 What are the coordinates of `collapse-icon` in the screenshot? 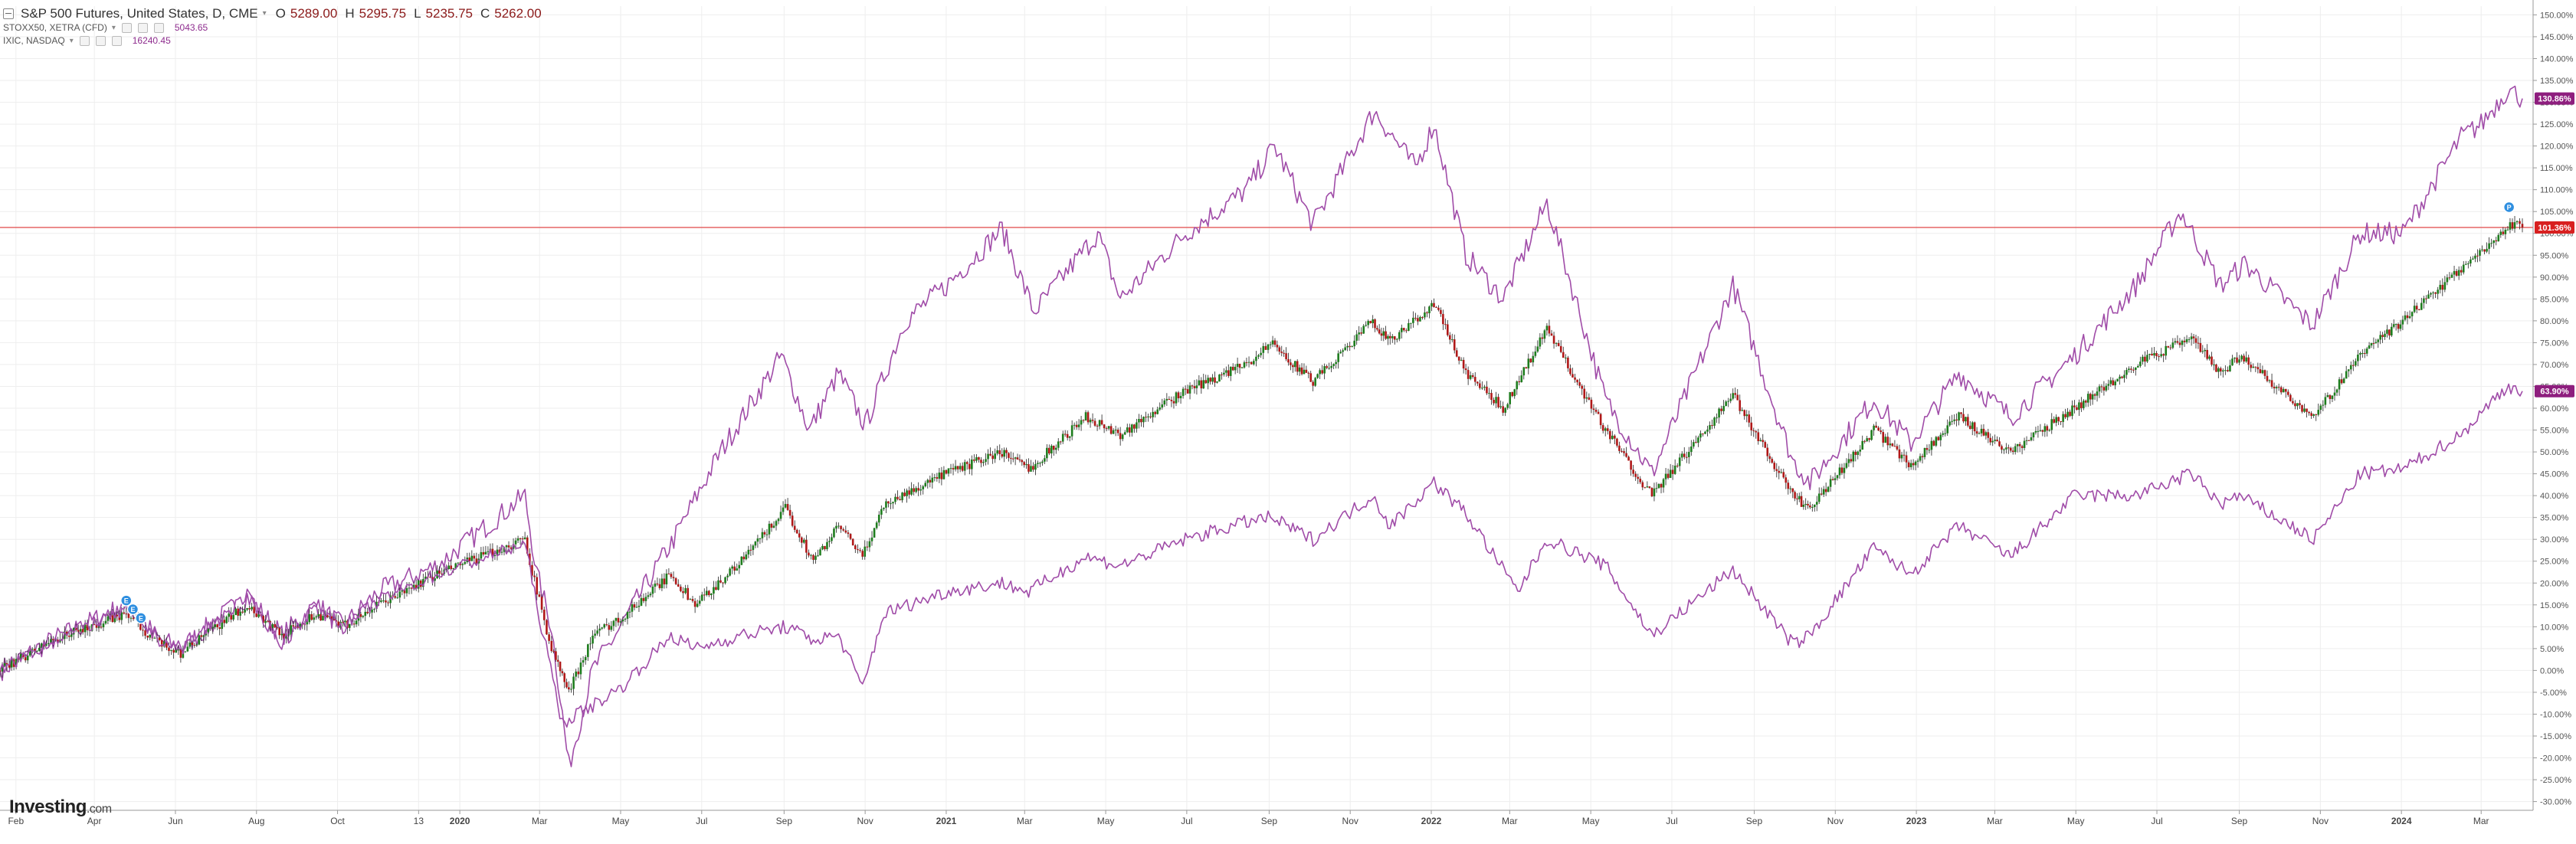 It's located at (8, 14).